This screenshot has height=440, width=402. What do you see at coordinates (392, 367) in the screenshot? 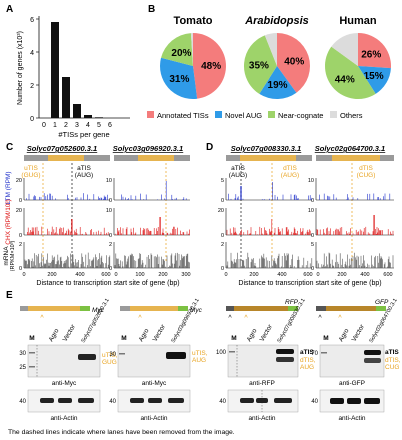
I see `e4-band-codon: CUG` at bounding box center [392, 367].